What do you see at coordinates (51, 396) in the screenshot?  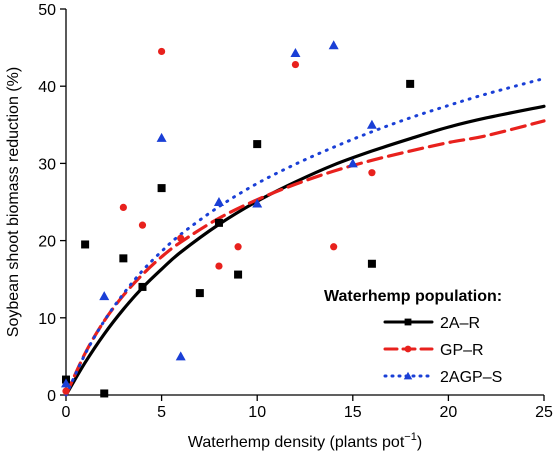 I see `y-tick-label: 0` at bounding box center [51, 396].